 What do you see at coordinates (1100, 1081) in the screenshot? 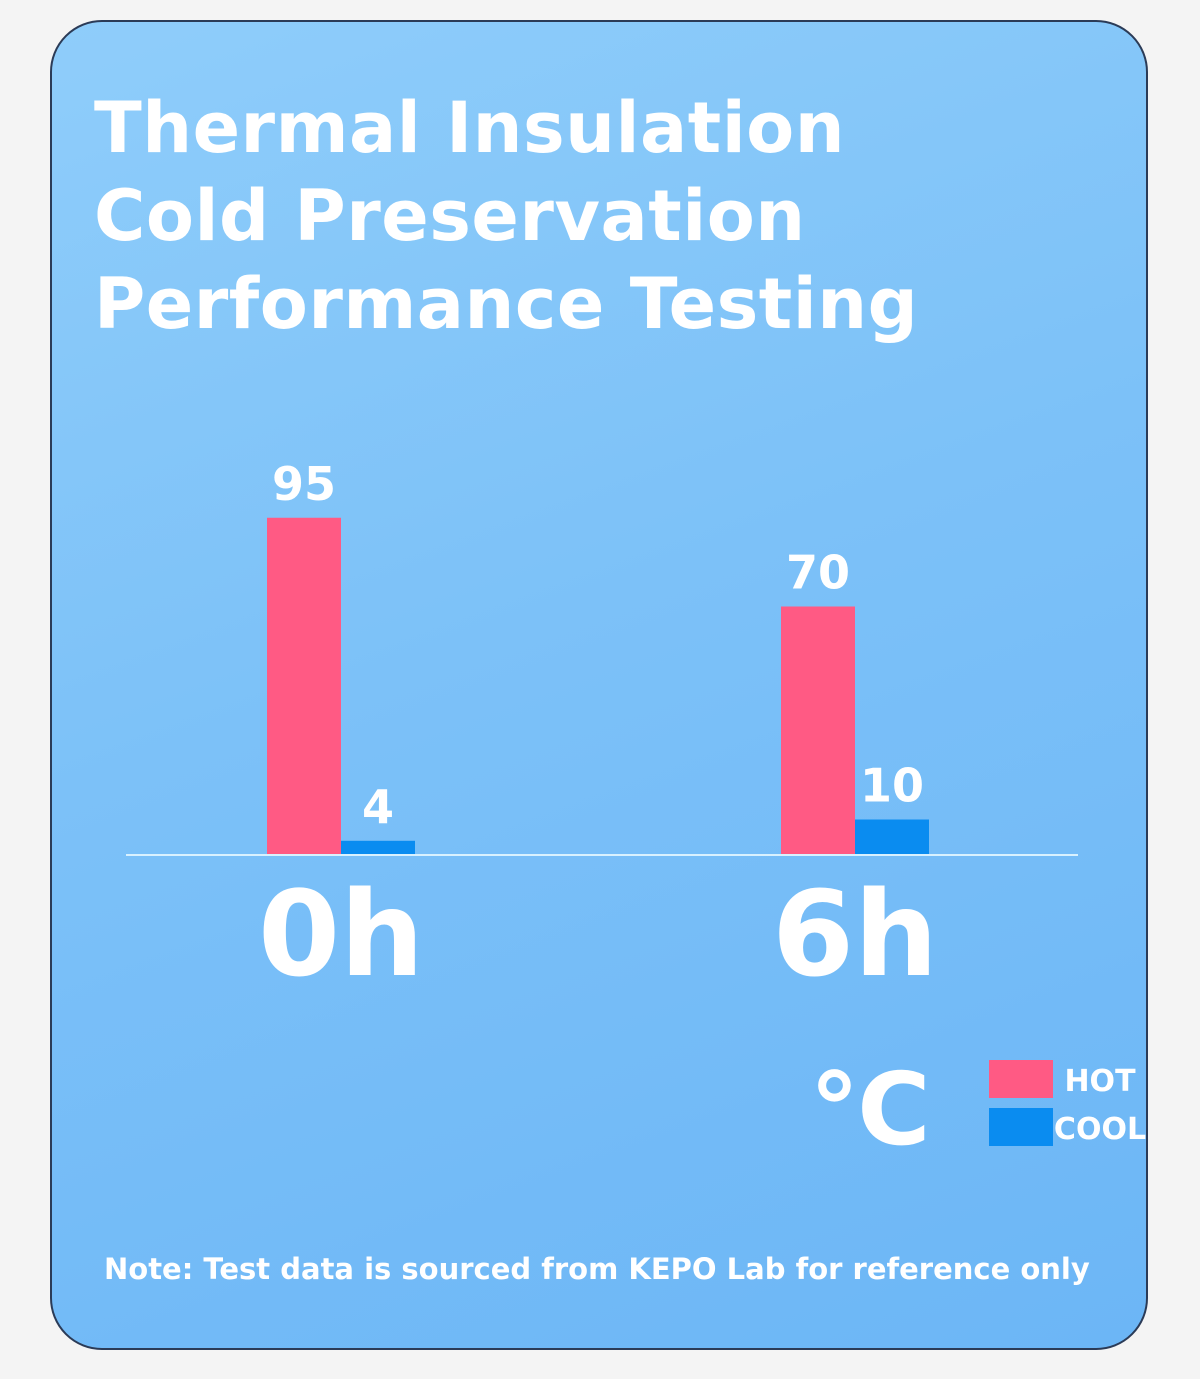
I see `legend-label-hot: HOT` at bounding box center [1100, 1081].